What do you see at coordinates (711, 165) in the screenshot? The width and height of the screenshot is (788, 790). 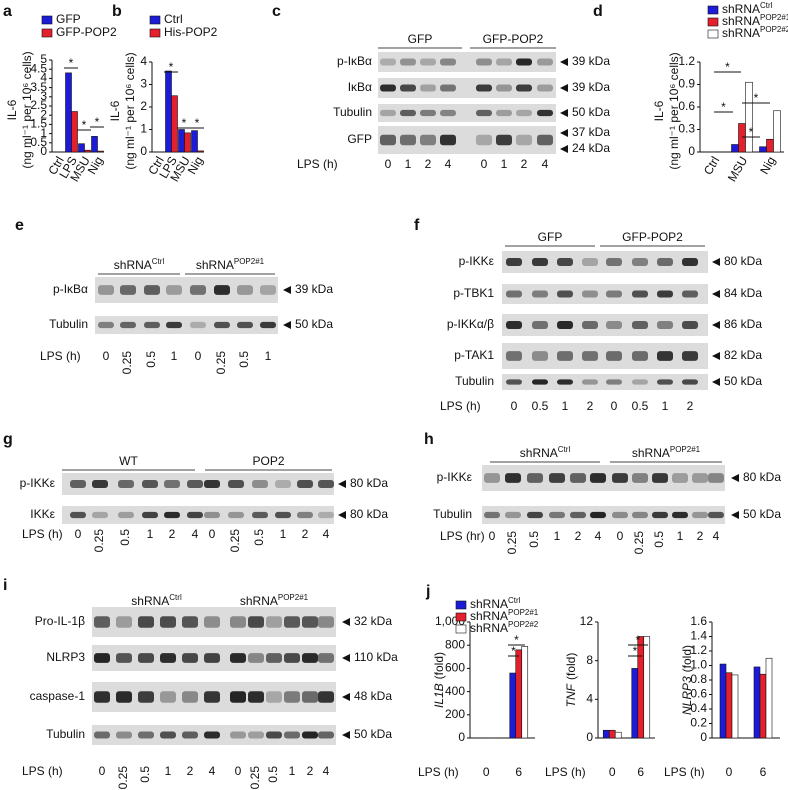 I see `x-tick-label: Ctrl` at bounding box center [711, 165].